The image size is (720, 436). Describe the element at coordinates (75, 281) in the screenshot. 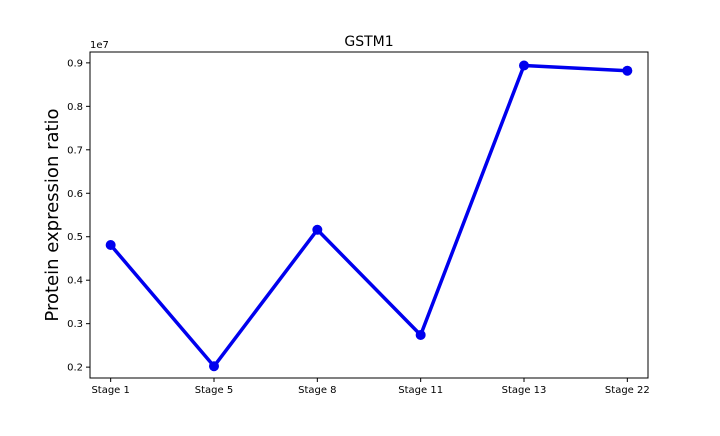

I see `y-tick-label: 0.4` at that location.